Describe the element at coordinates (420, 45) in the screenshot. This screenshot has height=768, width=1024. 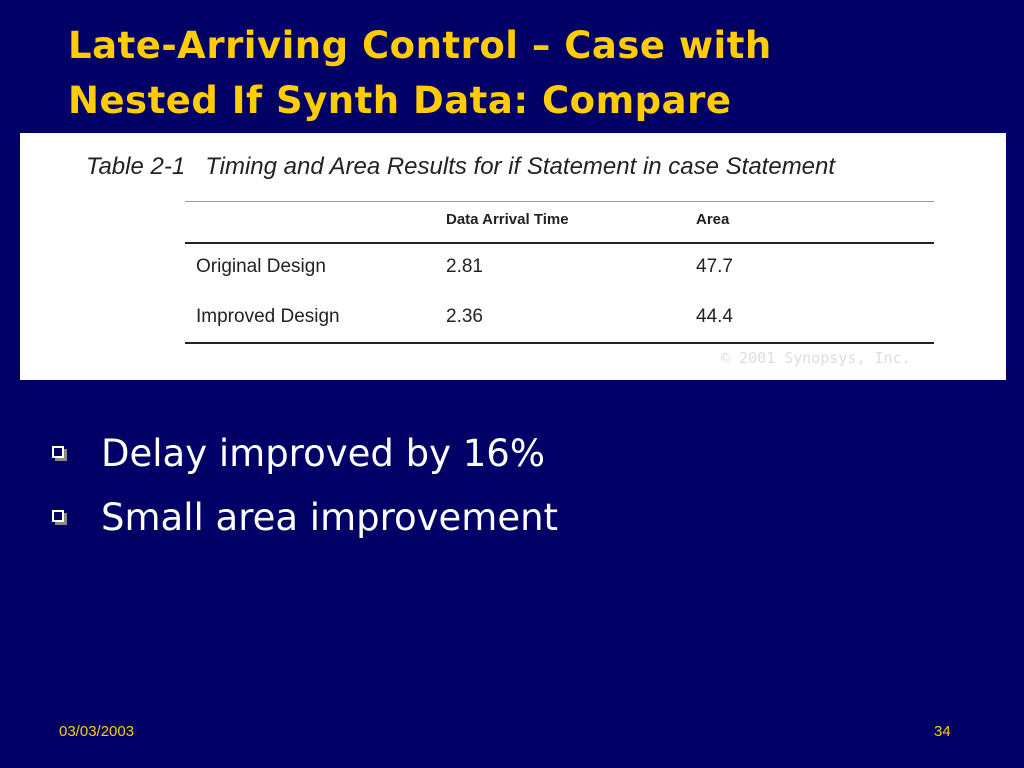
I see `slide-title-line-1: Late-Arriving Control – Case with` at that location.